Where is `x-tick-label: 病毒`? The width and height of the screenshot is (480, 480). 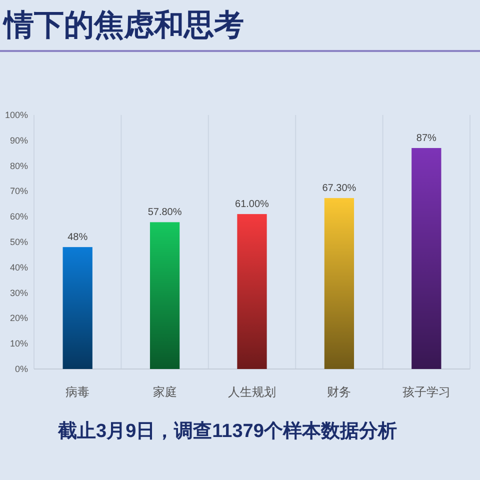
x-tick-label: 病毒 is located at coordinates (78, 392).